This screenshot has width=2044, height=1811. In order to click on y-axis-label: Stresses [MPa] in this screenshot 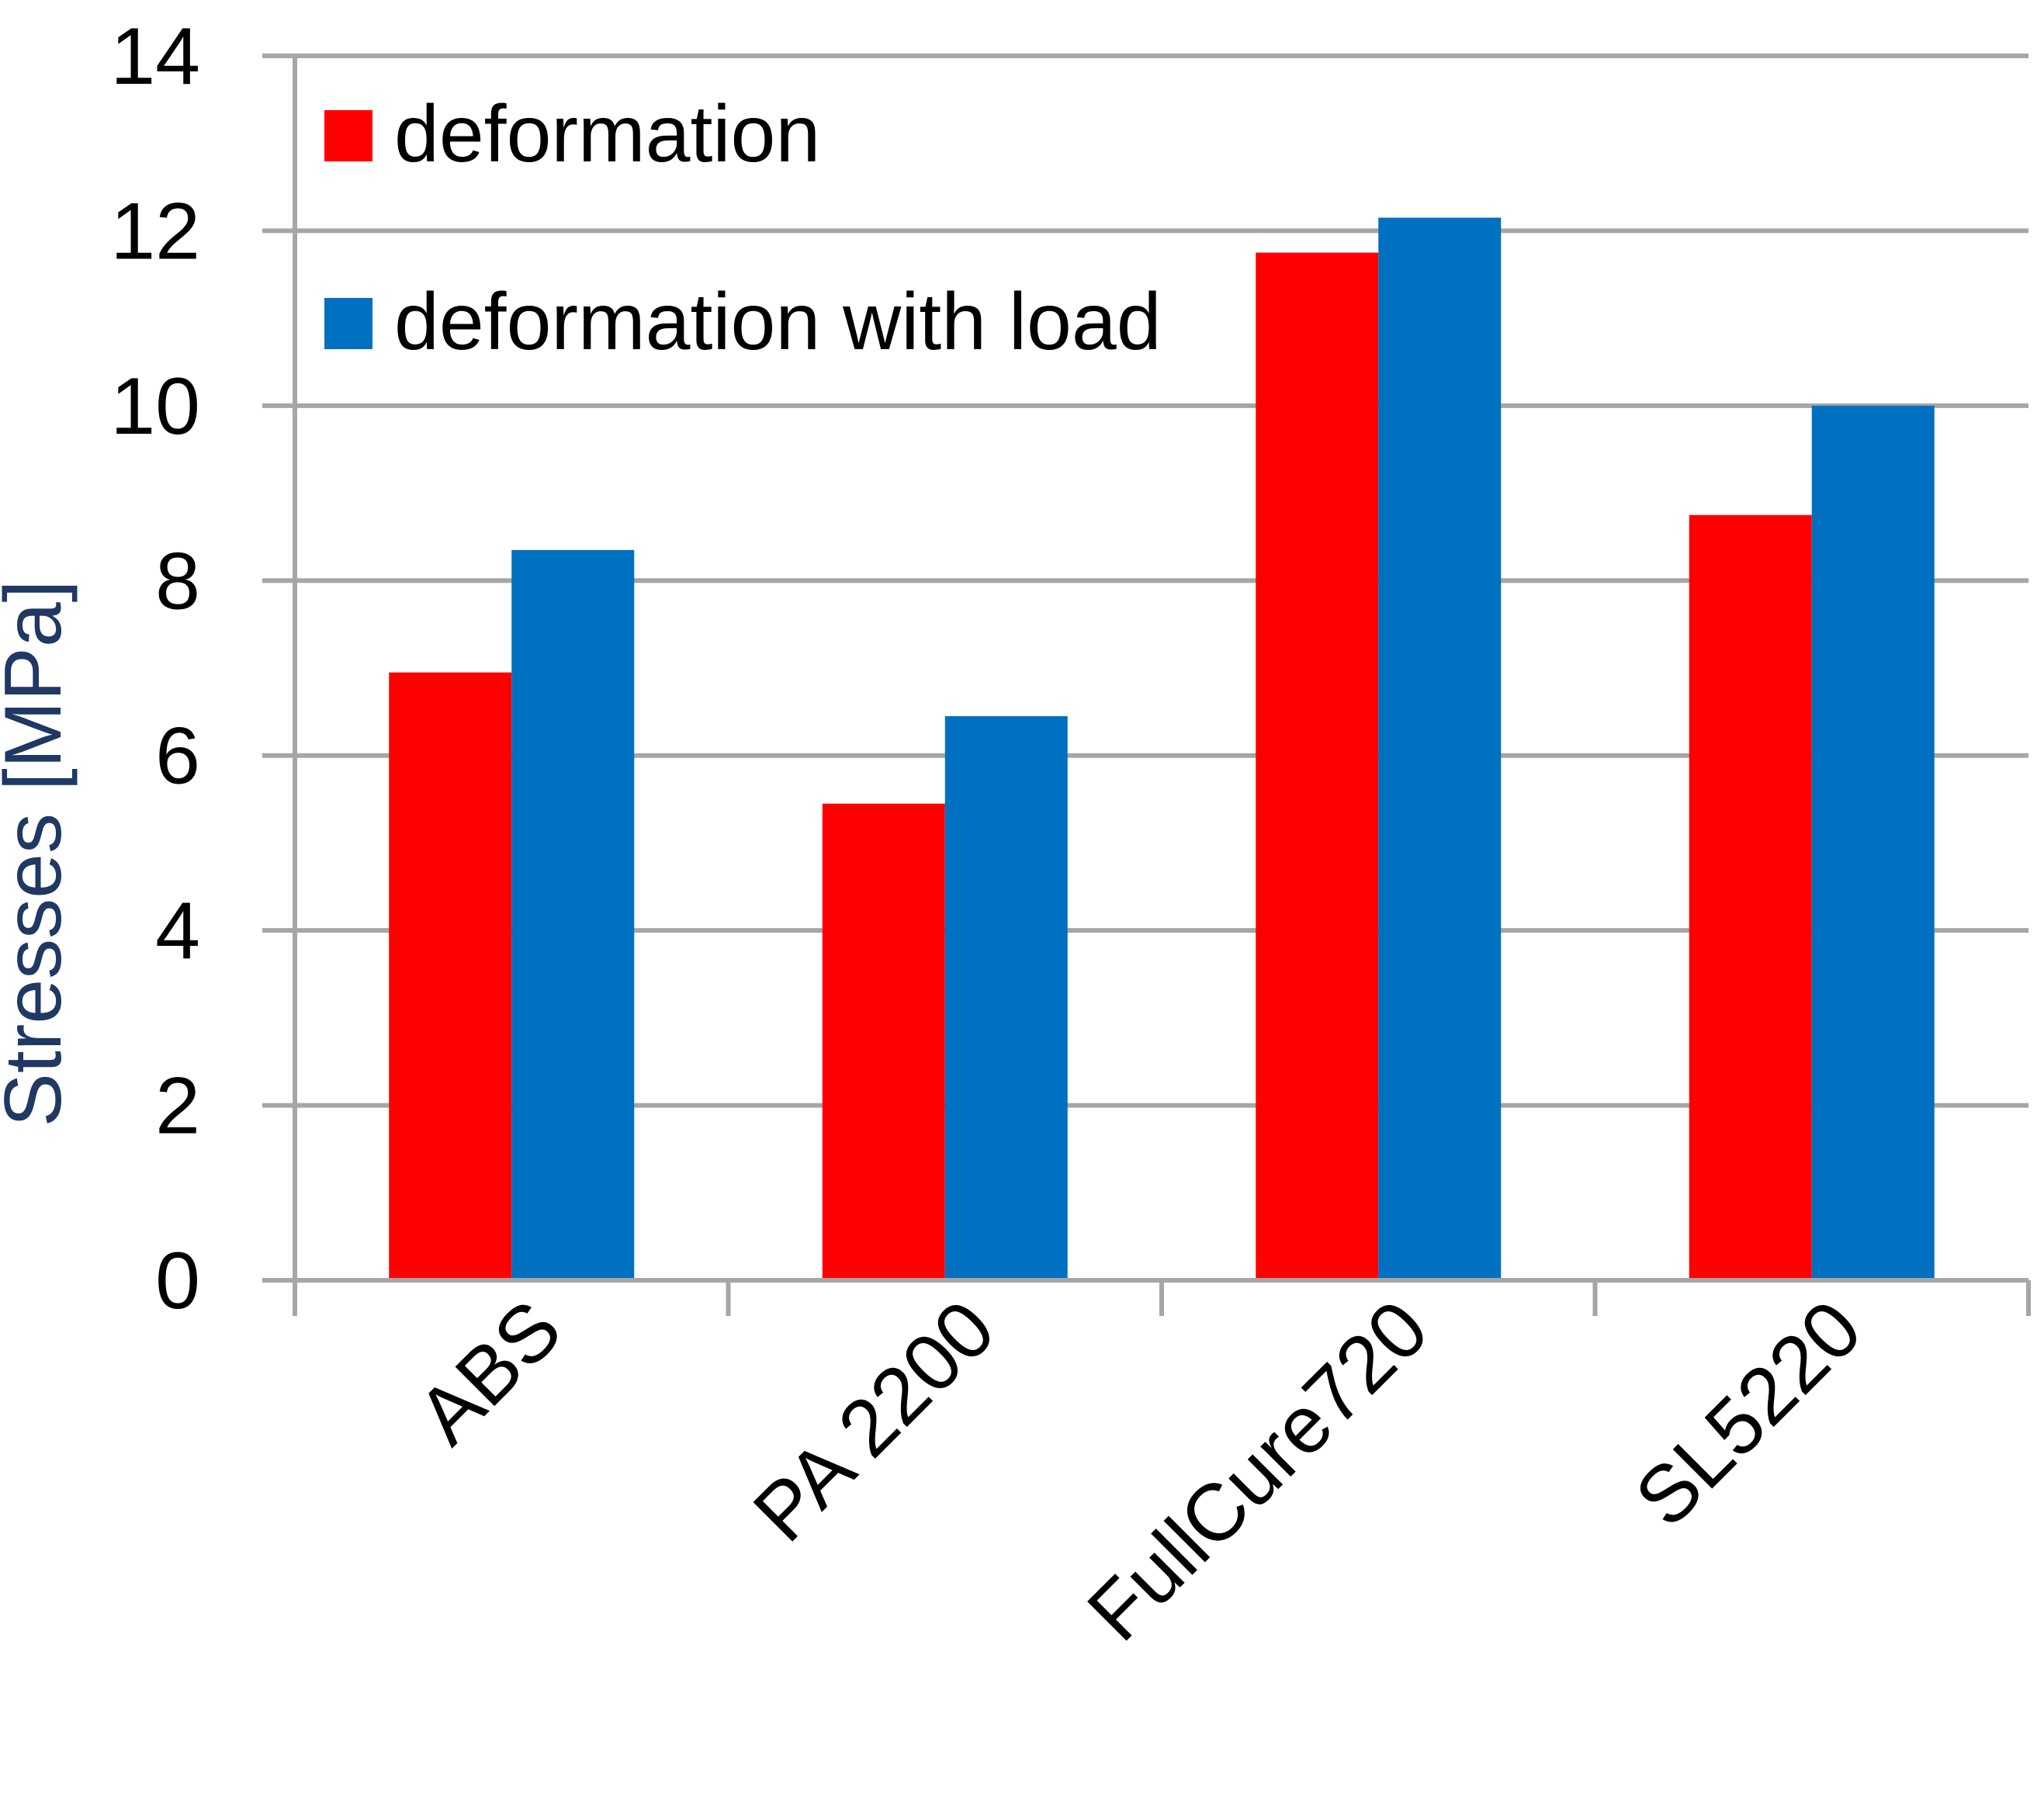, I will do `click(39, 853)`.